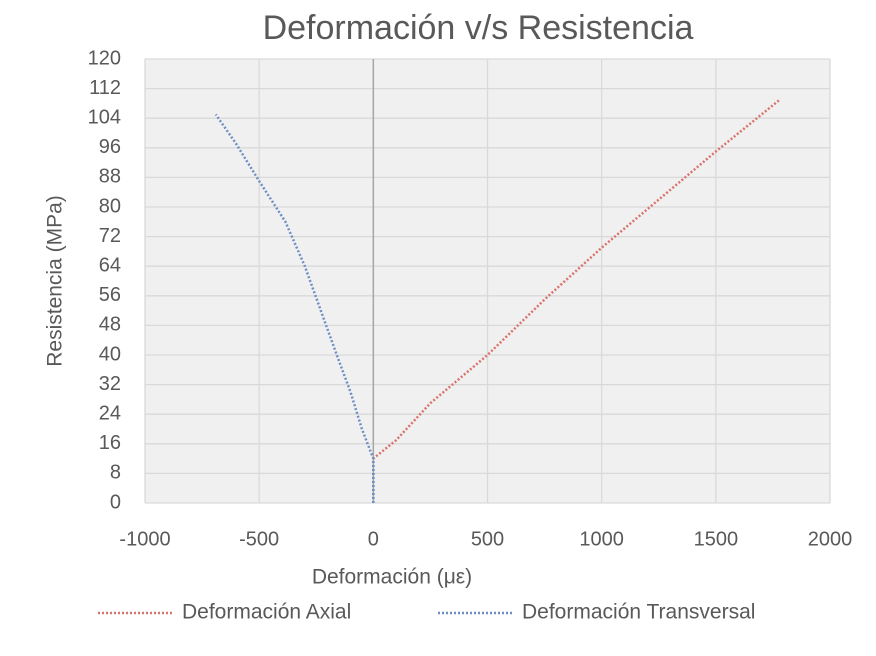 This screenshot has width=876, height=656. What do you see at coordinates (426, 612) in the screenshot?
I see `legend: Deformación Axial Deformación Transversal` at bounding box center [426, 612].